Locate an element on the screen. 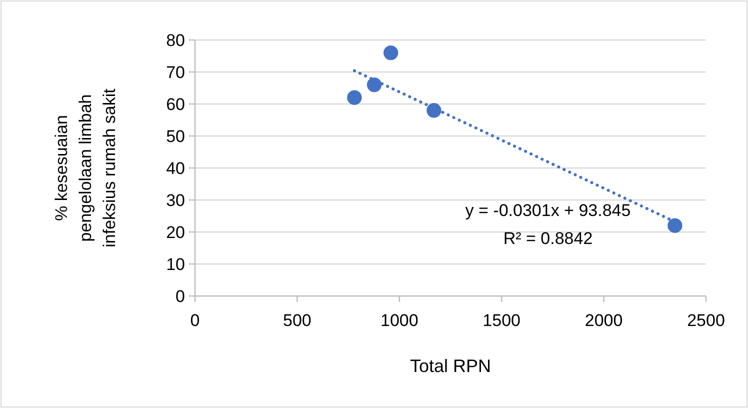  y-tick-label: 50 is located at coordinates (175, 136).